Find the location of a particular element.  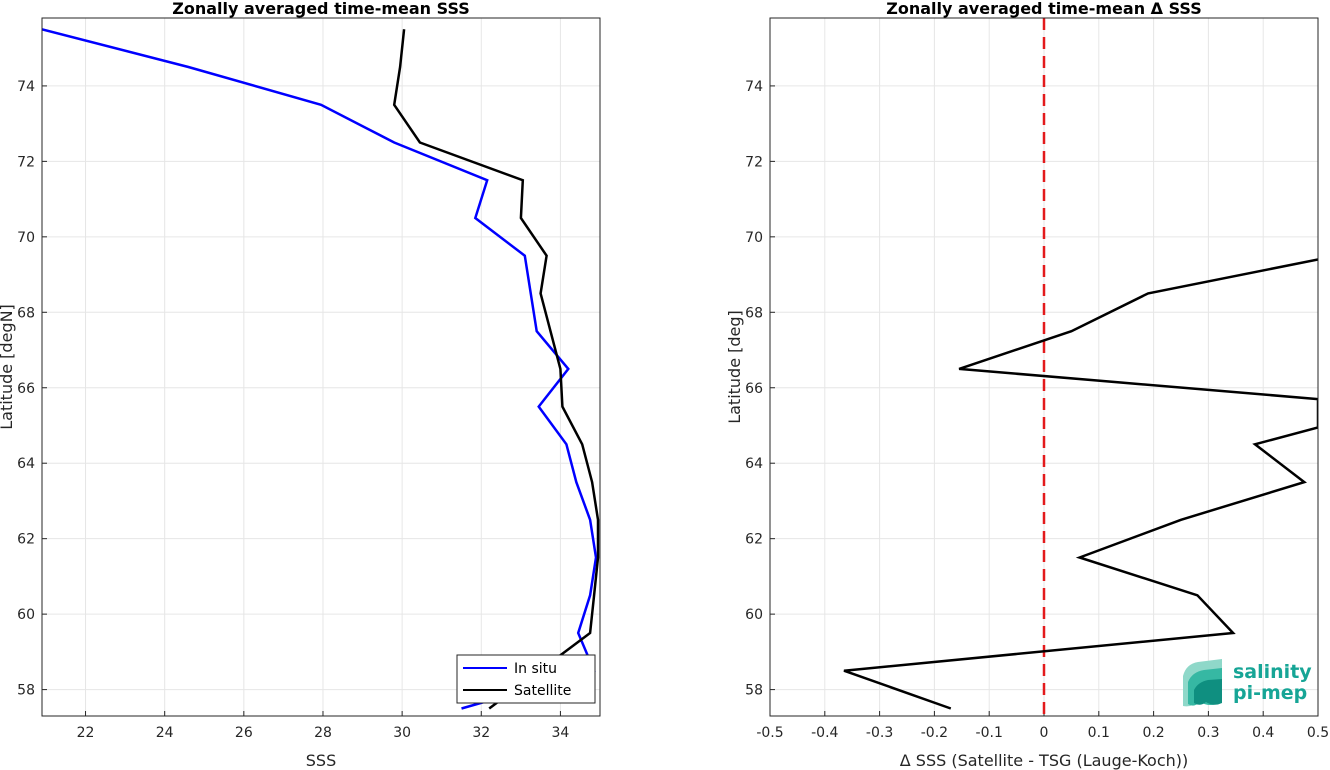

left-panel-title: Zonally averaged time-mean SSS is located at coordinates (321, 9).